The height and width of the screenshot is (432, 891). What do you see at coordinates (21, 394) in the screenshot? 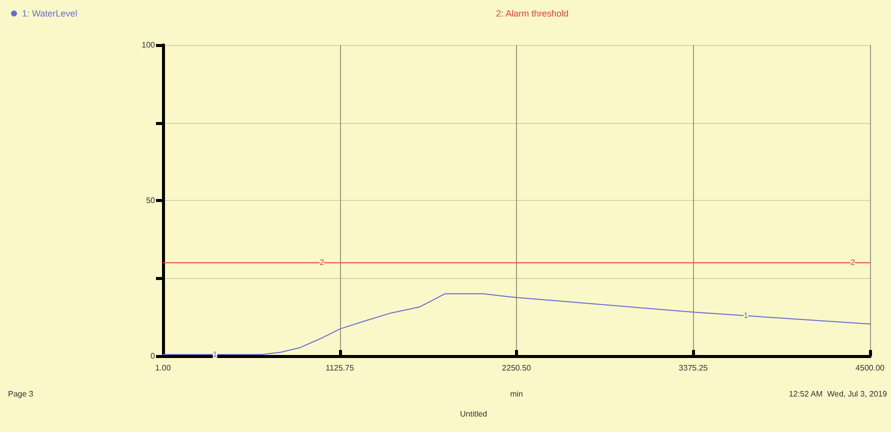
I see `text: Page 3` at bounding box center [21, 394].